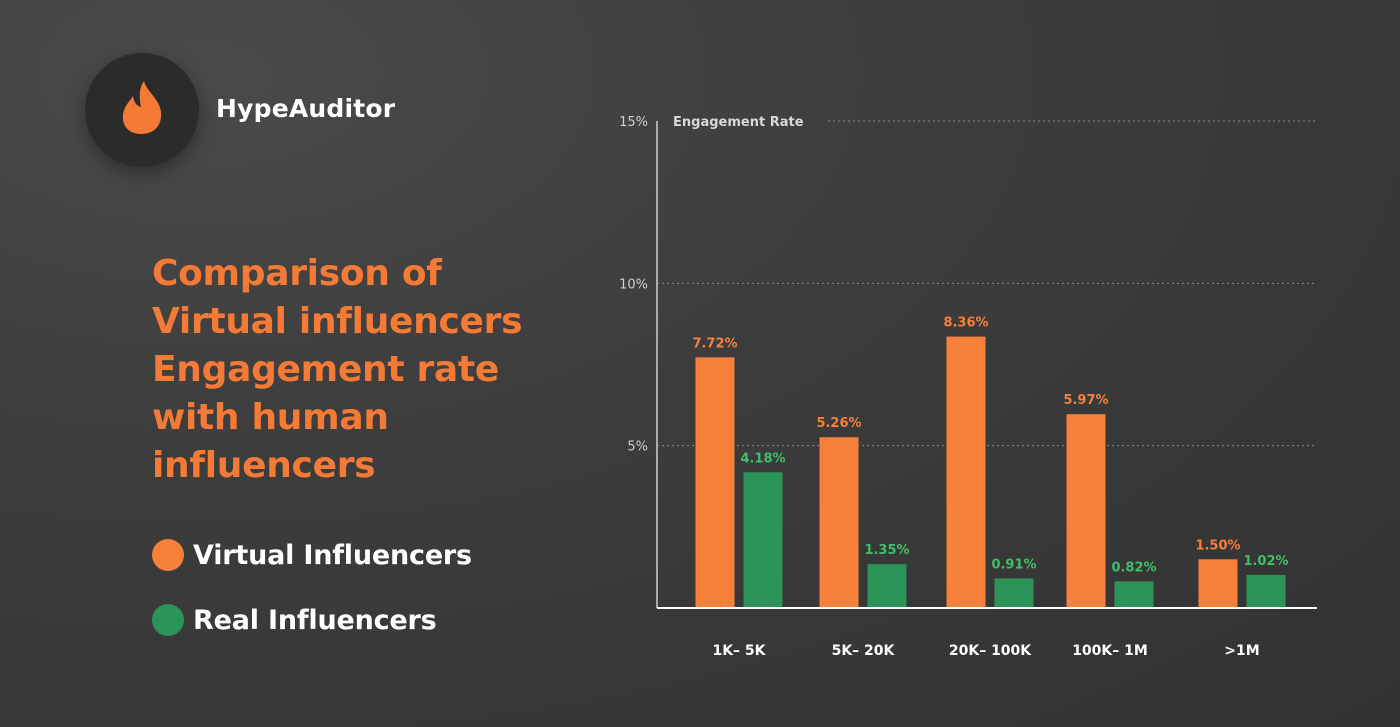  I want to click on data-label: 7.72%, so click(714, 343).